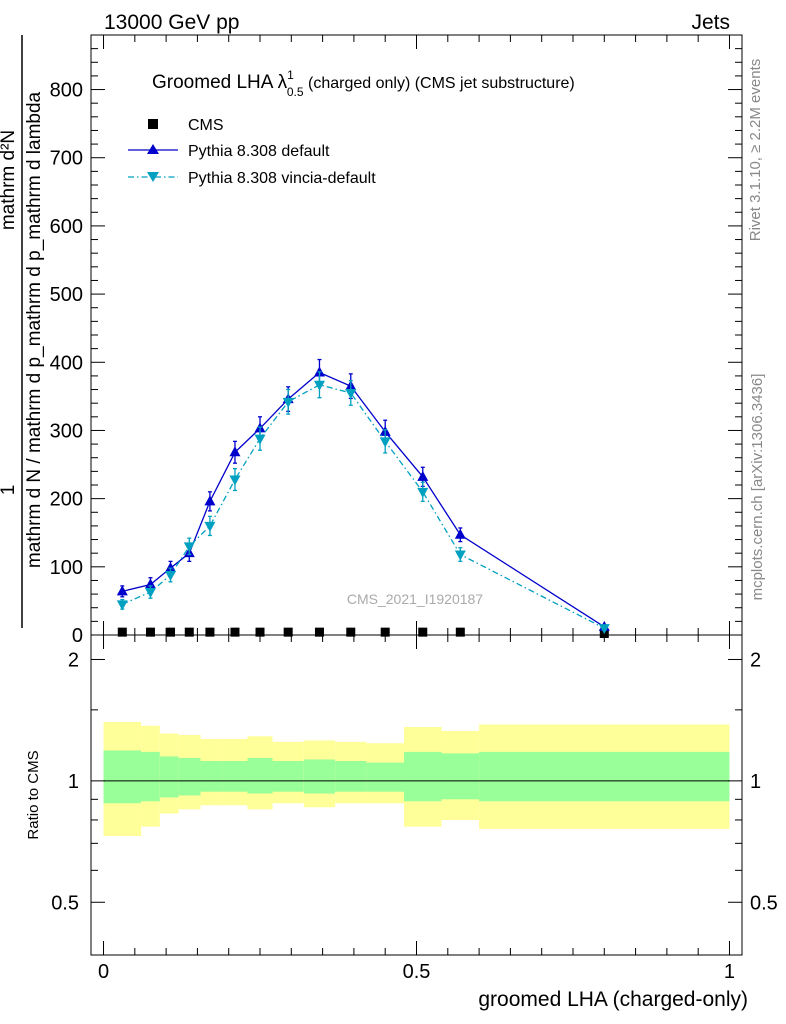 Image resolution: width=786 pixels, height=1024 pixels. Describe the element at coordinates (77, 636) in the screenshot. I see `main-ytick-label: 0` at that location.